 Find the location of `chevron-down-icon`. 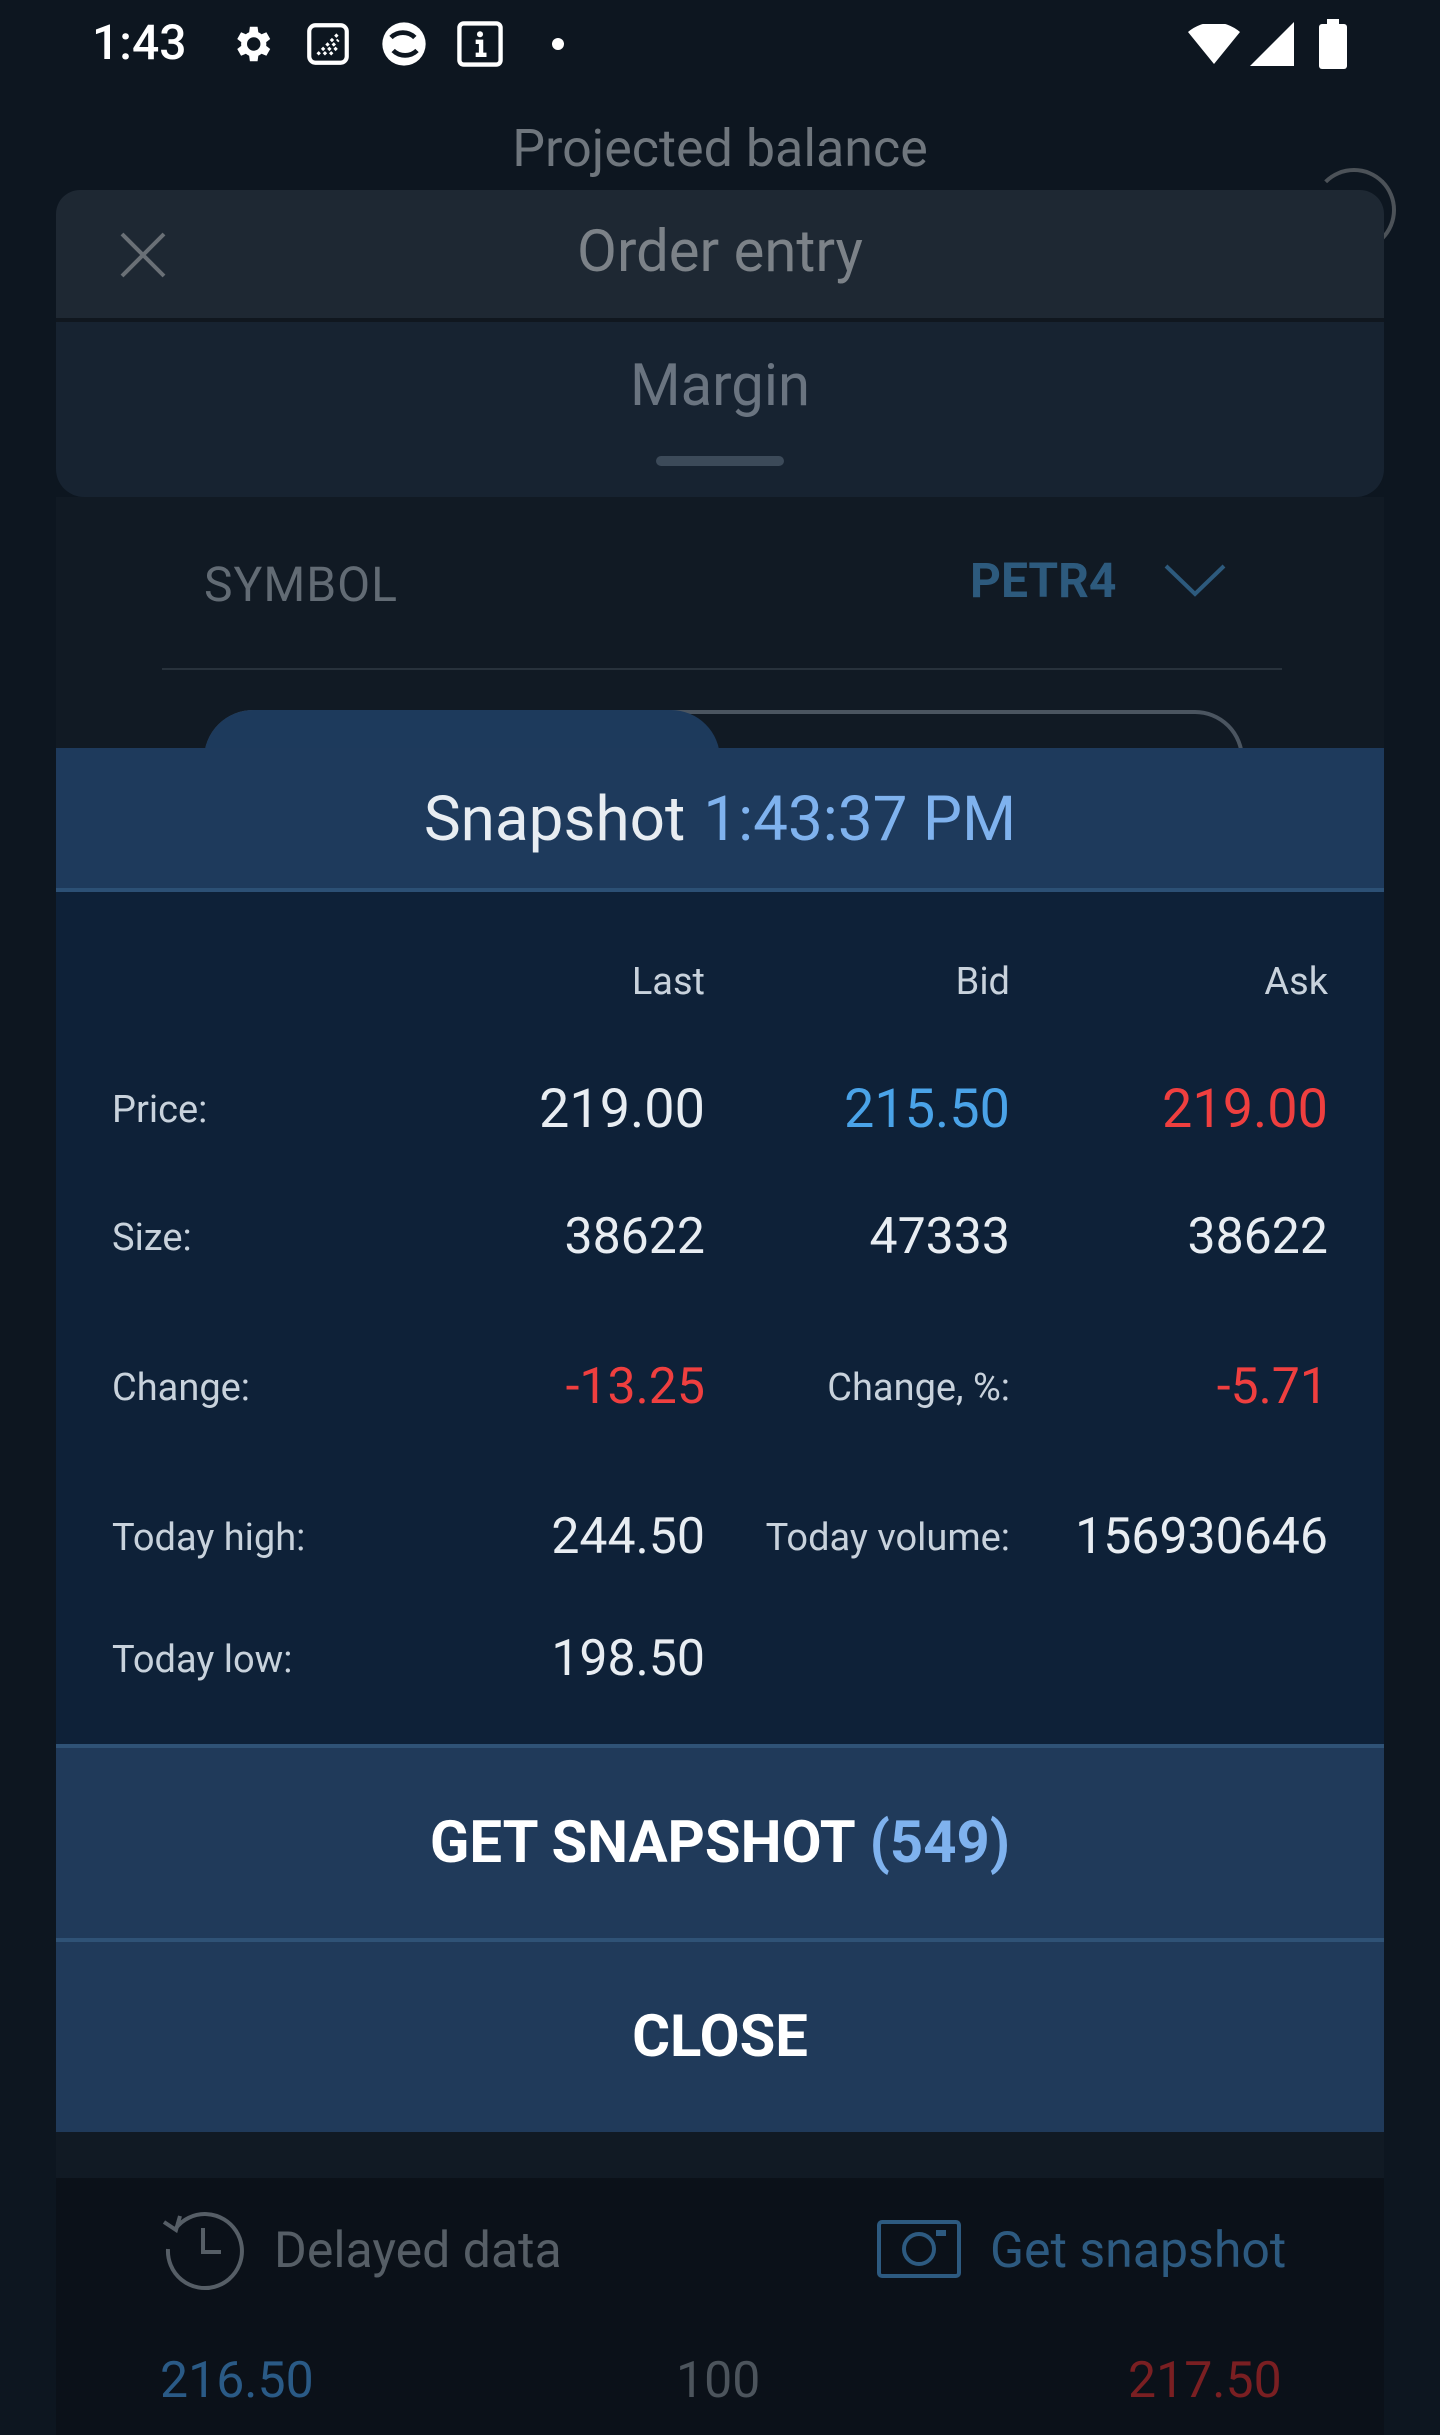

chevron-down-icon is located at coordinates (1195, 582).